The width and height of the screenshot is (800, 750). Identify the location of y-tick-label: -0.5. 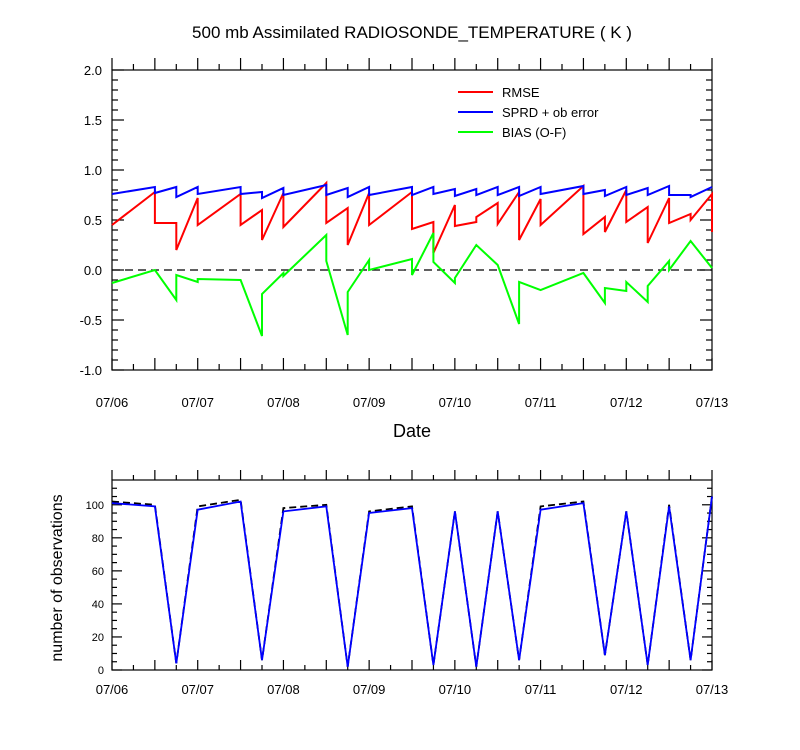
(91, 320).